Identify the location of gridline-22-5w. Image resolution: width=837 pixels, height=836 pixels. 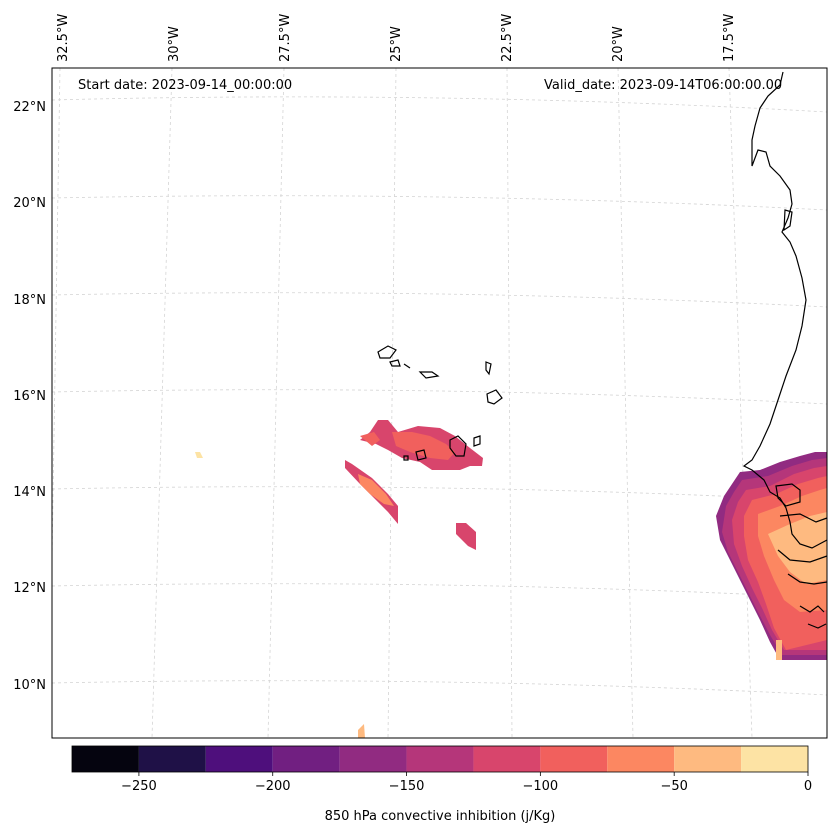
(509, 403).